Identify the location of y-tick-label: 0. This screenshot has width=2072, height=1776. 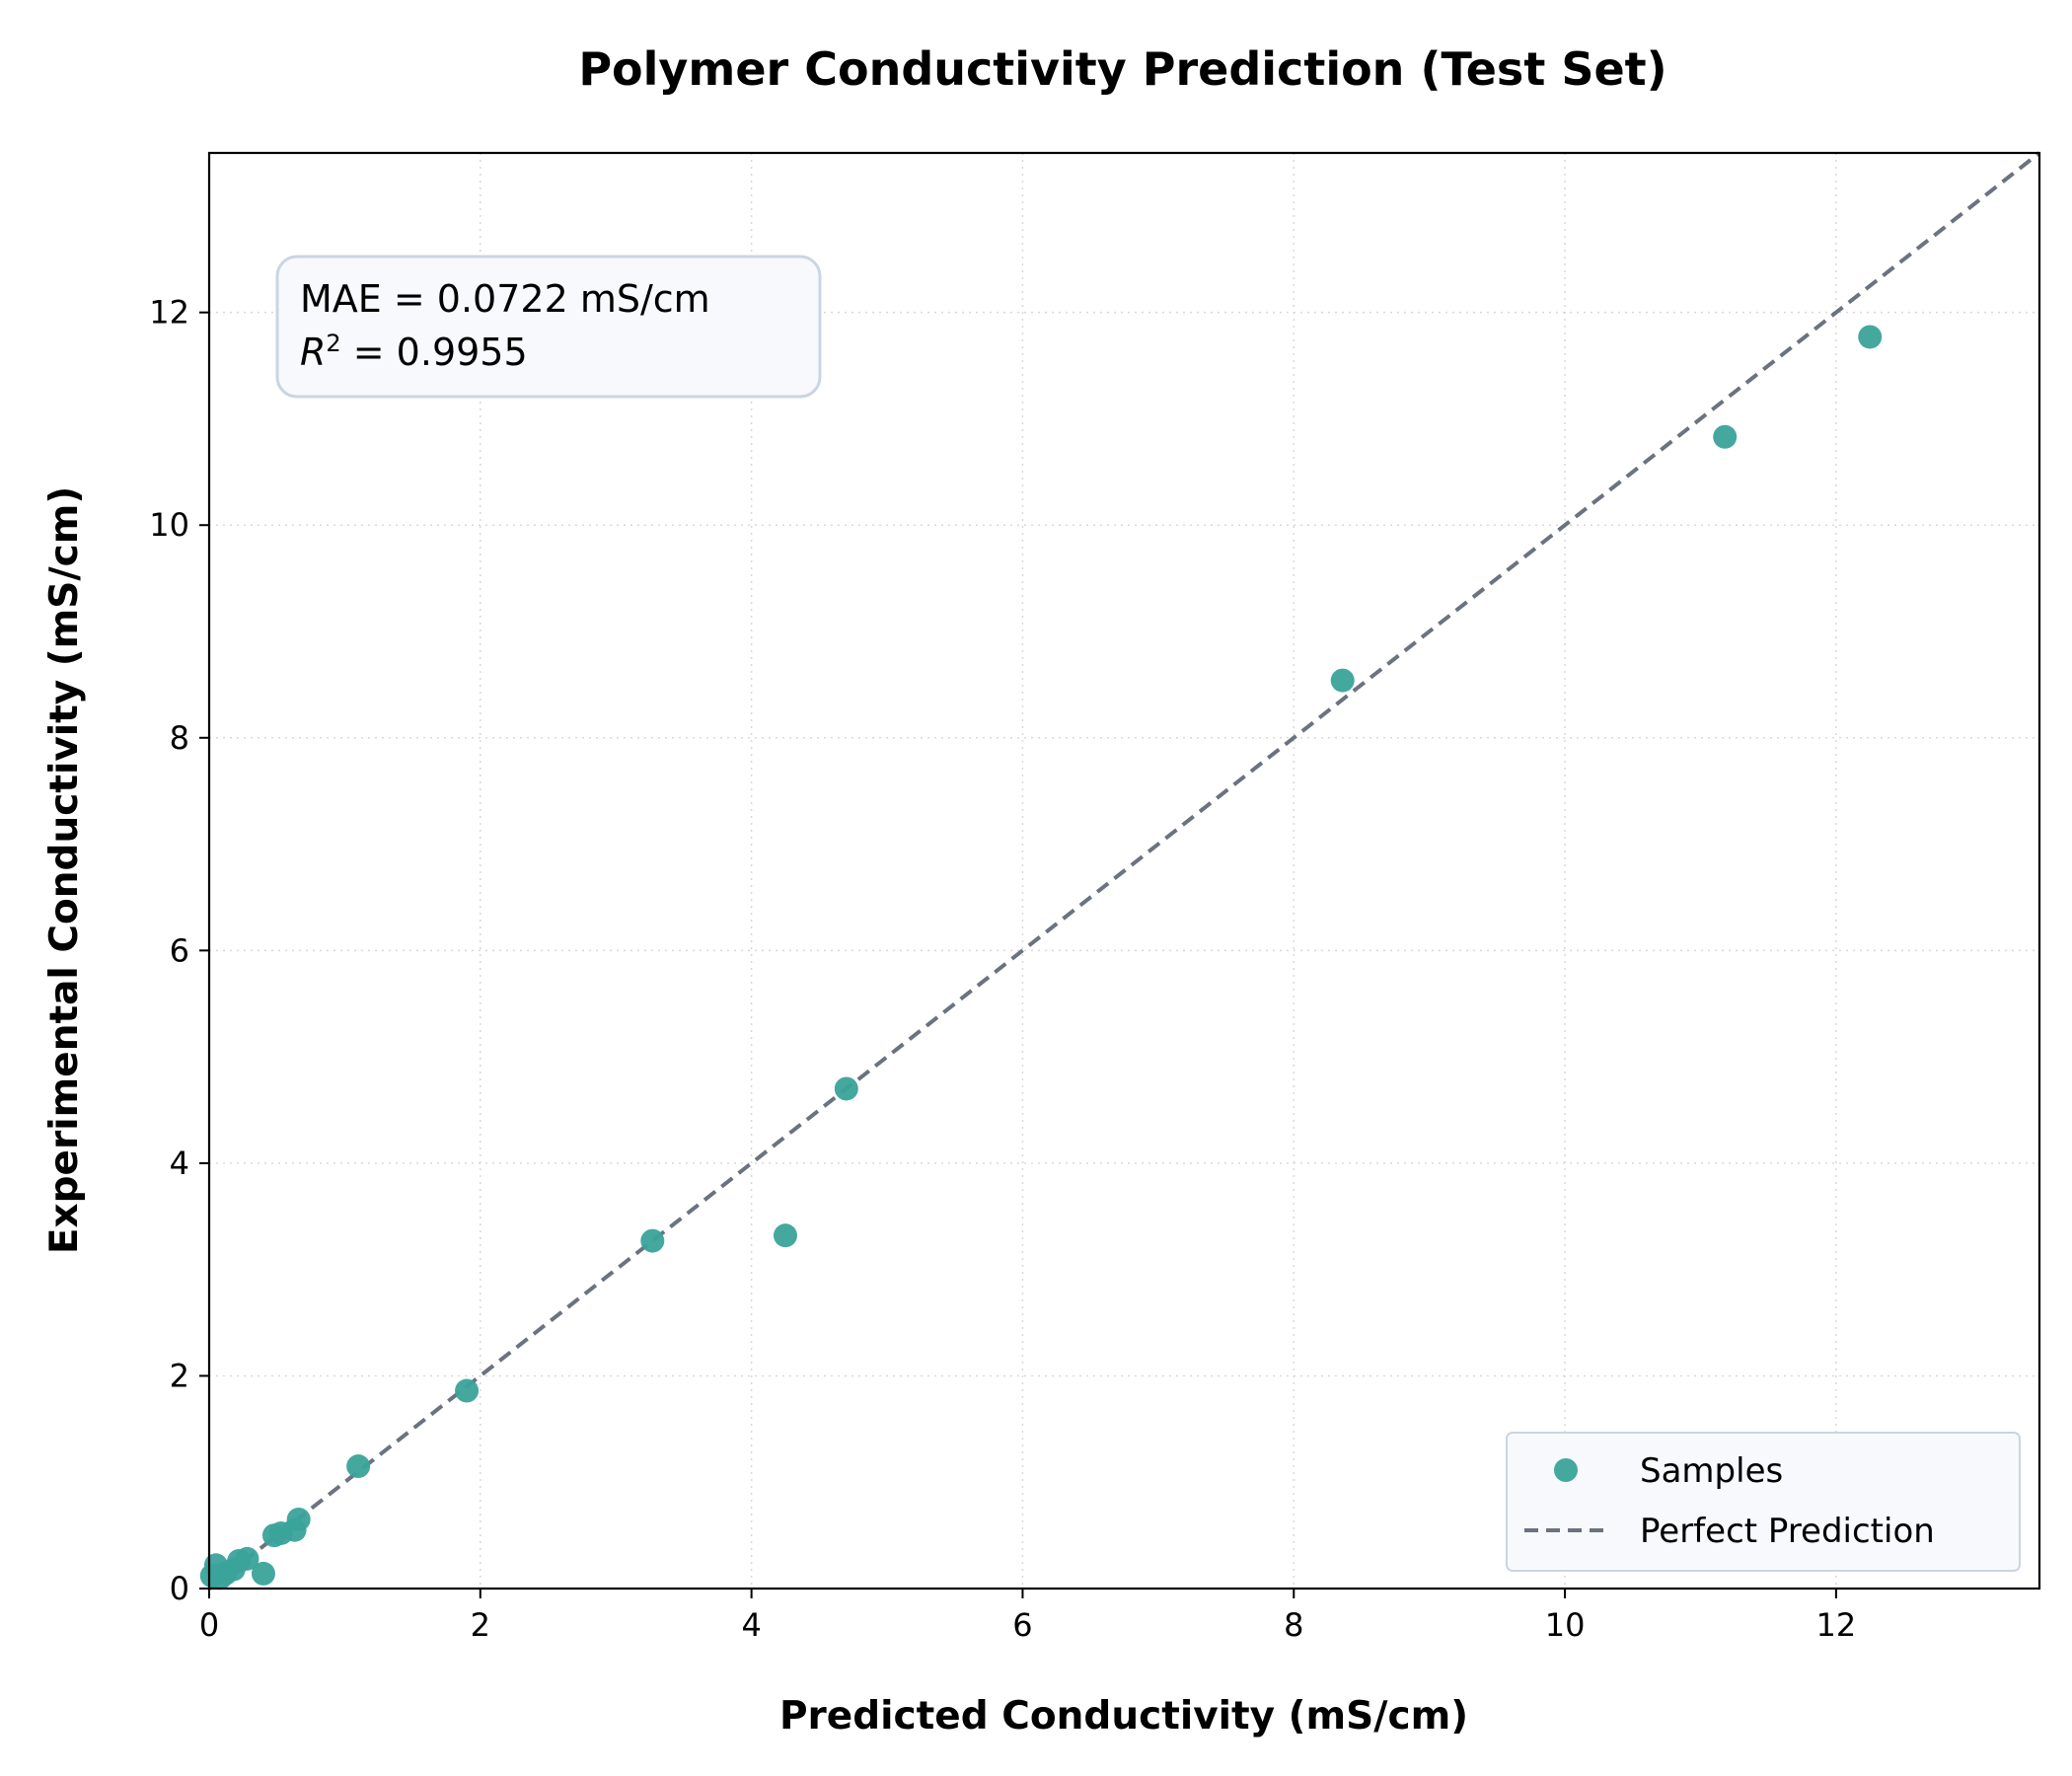
(179, 1588).